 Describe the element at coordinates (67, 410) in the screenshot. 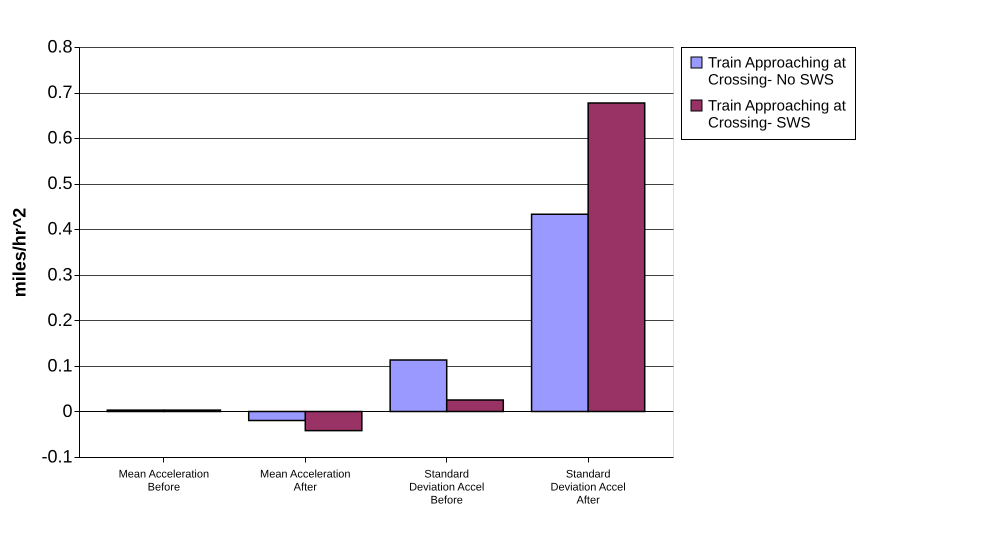

I see `y-tick-label: 0` at that location.